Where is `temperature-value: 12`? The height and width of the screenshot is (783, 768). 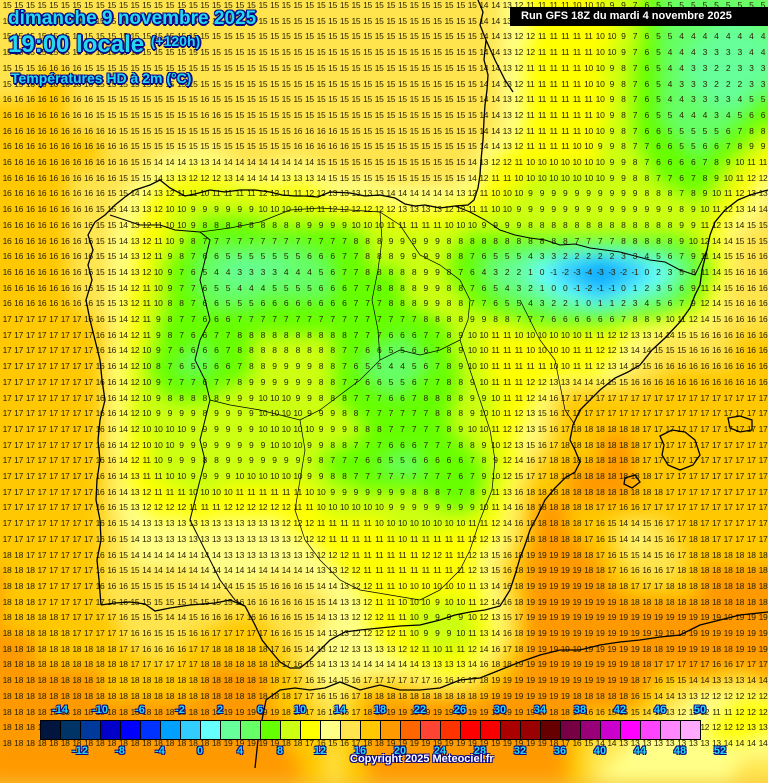
temperature-value: 12 is located at coordinates (519, 146).